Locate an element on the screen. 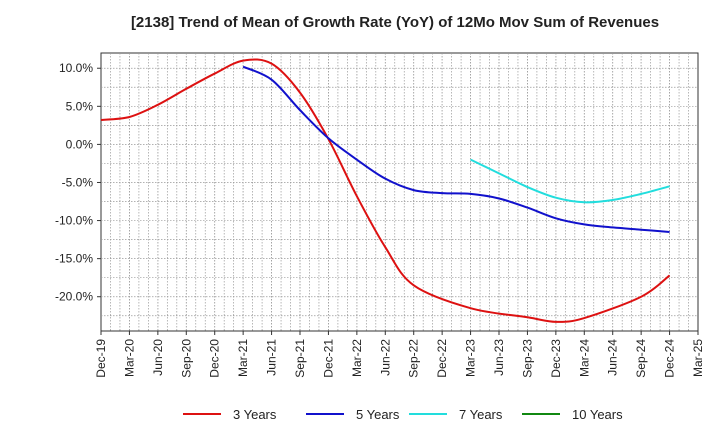  x-tick-label: Jun-24 is located at coordinates (613, 357).